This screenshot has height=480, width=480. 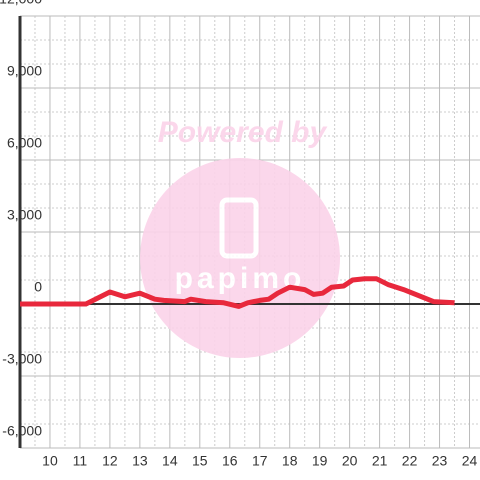 What do you see at coordinates (470, 461) in the screenshot?
I see `x-tick-label: 24` at bounding box center [470, 461].